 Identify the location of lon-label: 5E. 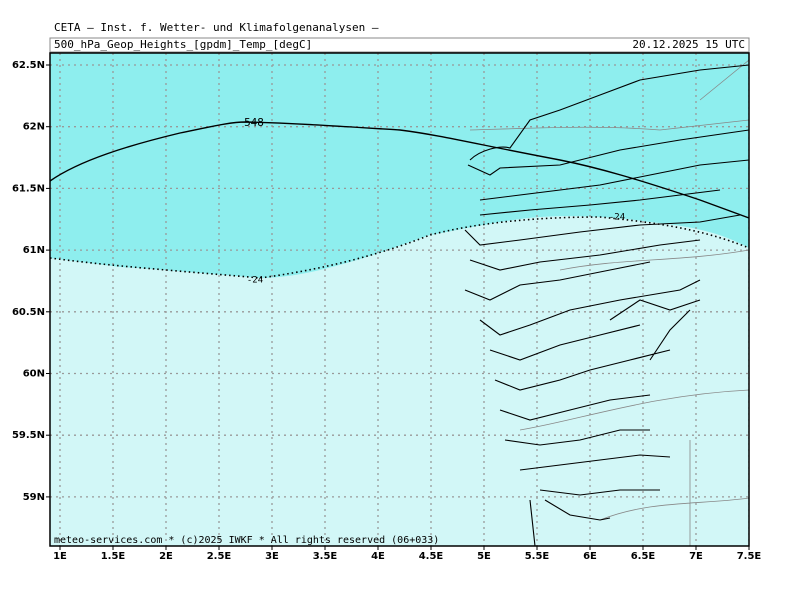
(484, 556).